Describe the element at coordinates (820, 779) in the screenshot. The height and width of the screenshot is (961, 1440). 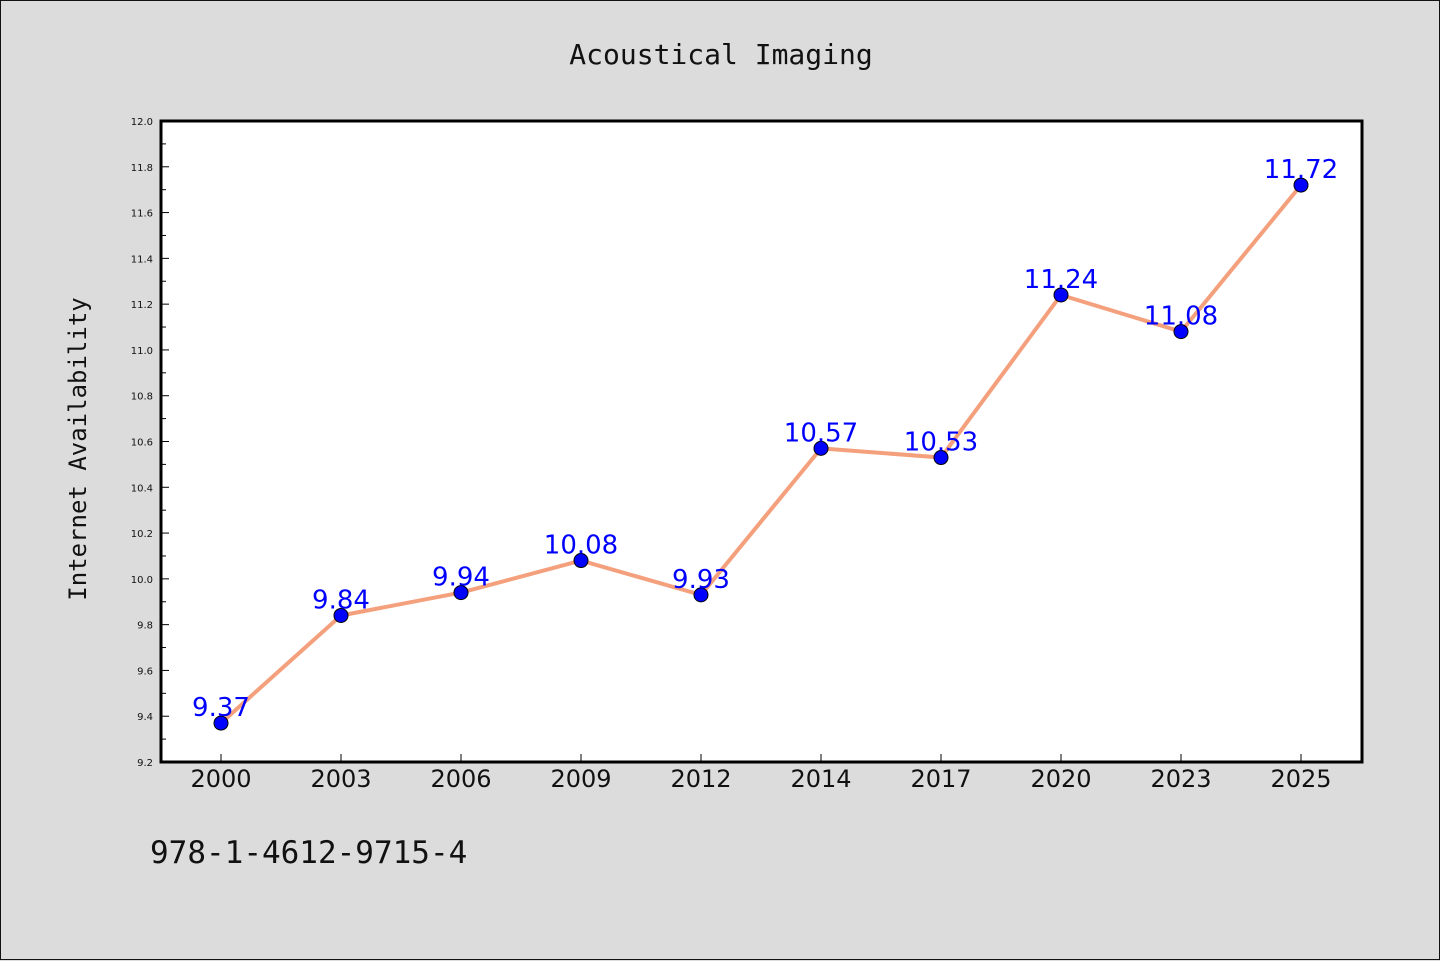
I see `x-tick-label: 2014` at that location.